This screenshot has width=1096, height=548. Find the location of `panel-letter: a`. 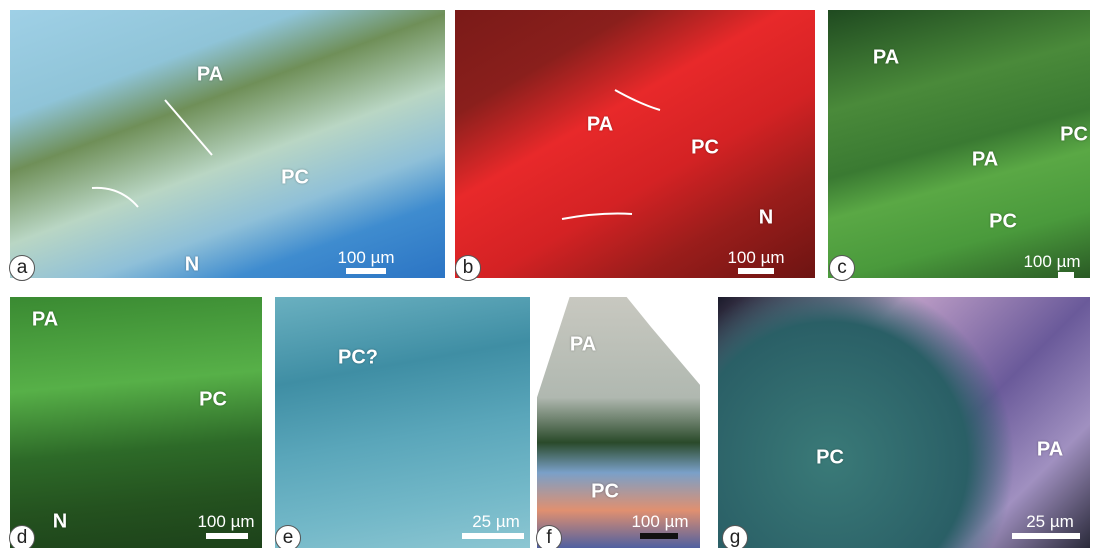

panel-letter: a is located at coordinates (22, 268).